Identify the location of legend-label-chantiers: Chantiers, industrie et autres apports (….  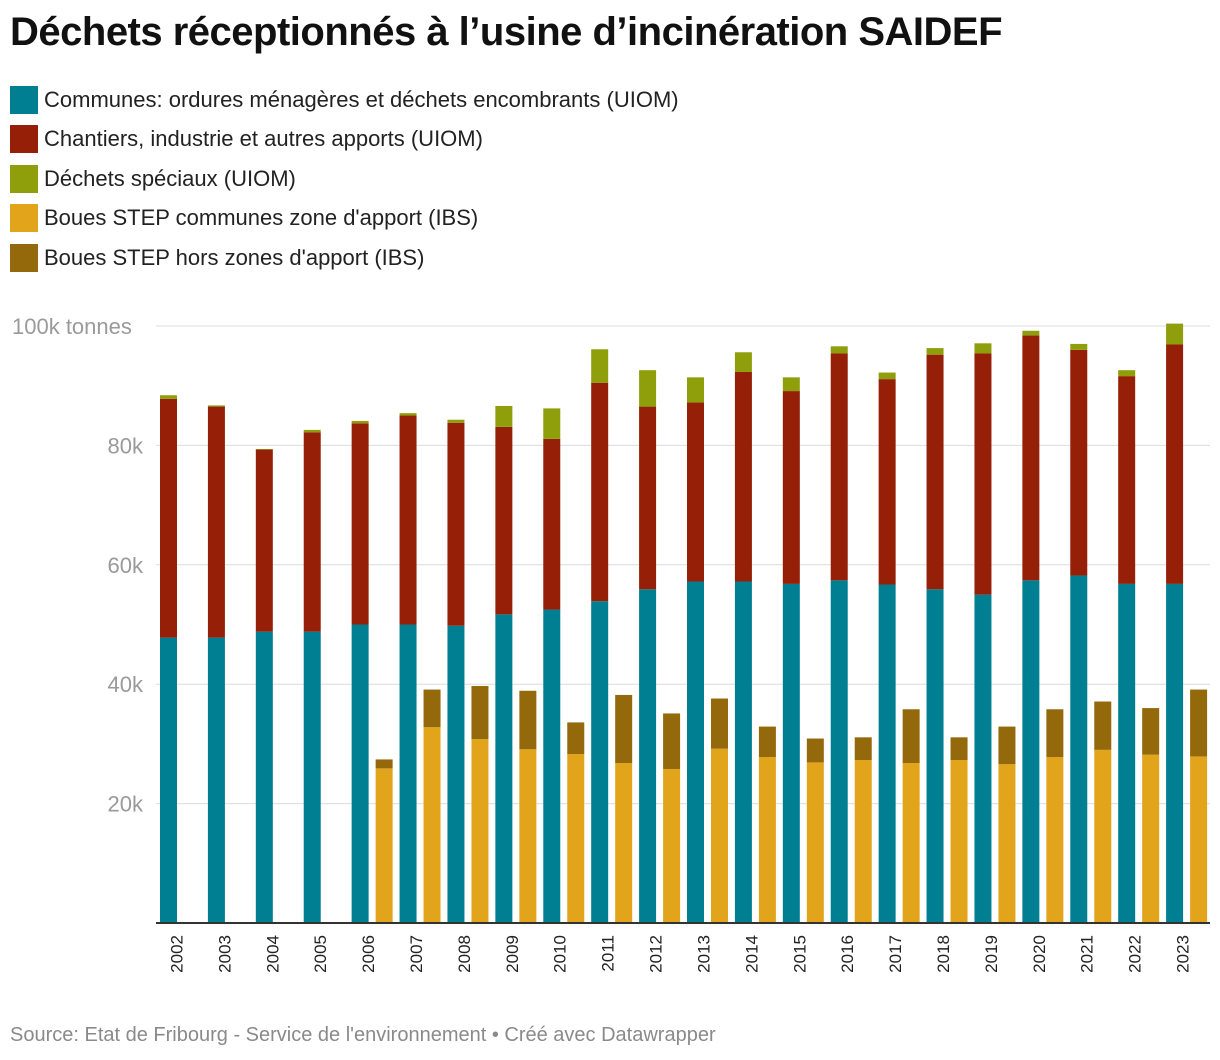
(263, 139).